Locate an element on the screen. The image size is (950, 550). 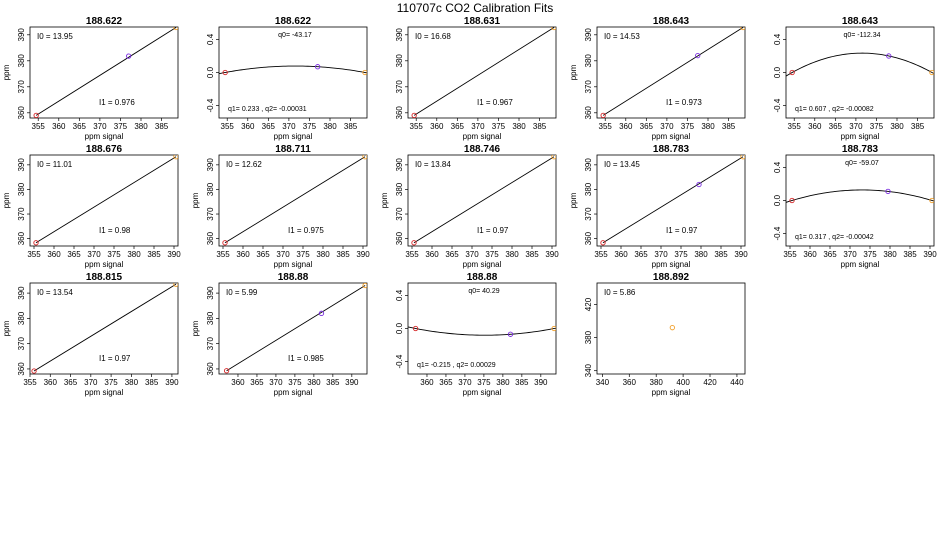
panel-title: 188.746 is located at coordinates (482, 149).